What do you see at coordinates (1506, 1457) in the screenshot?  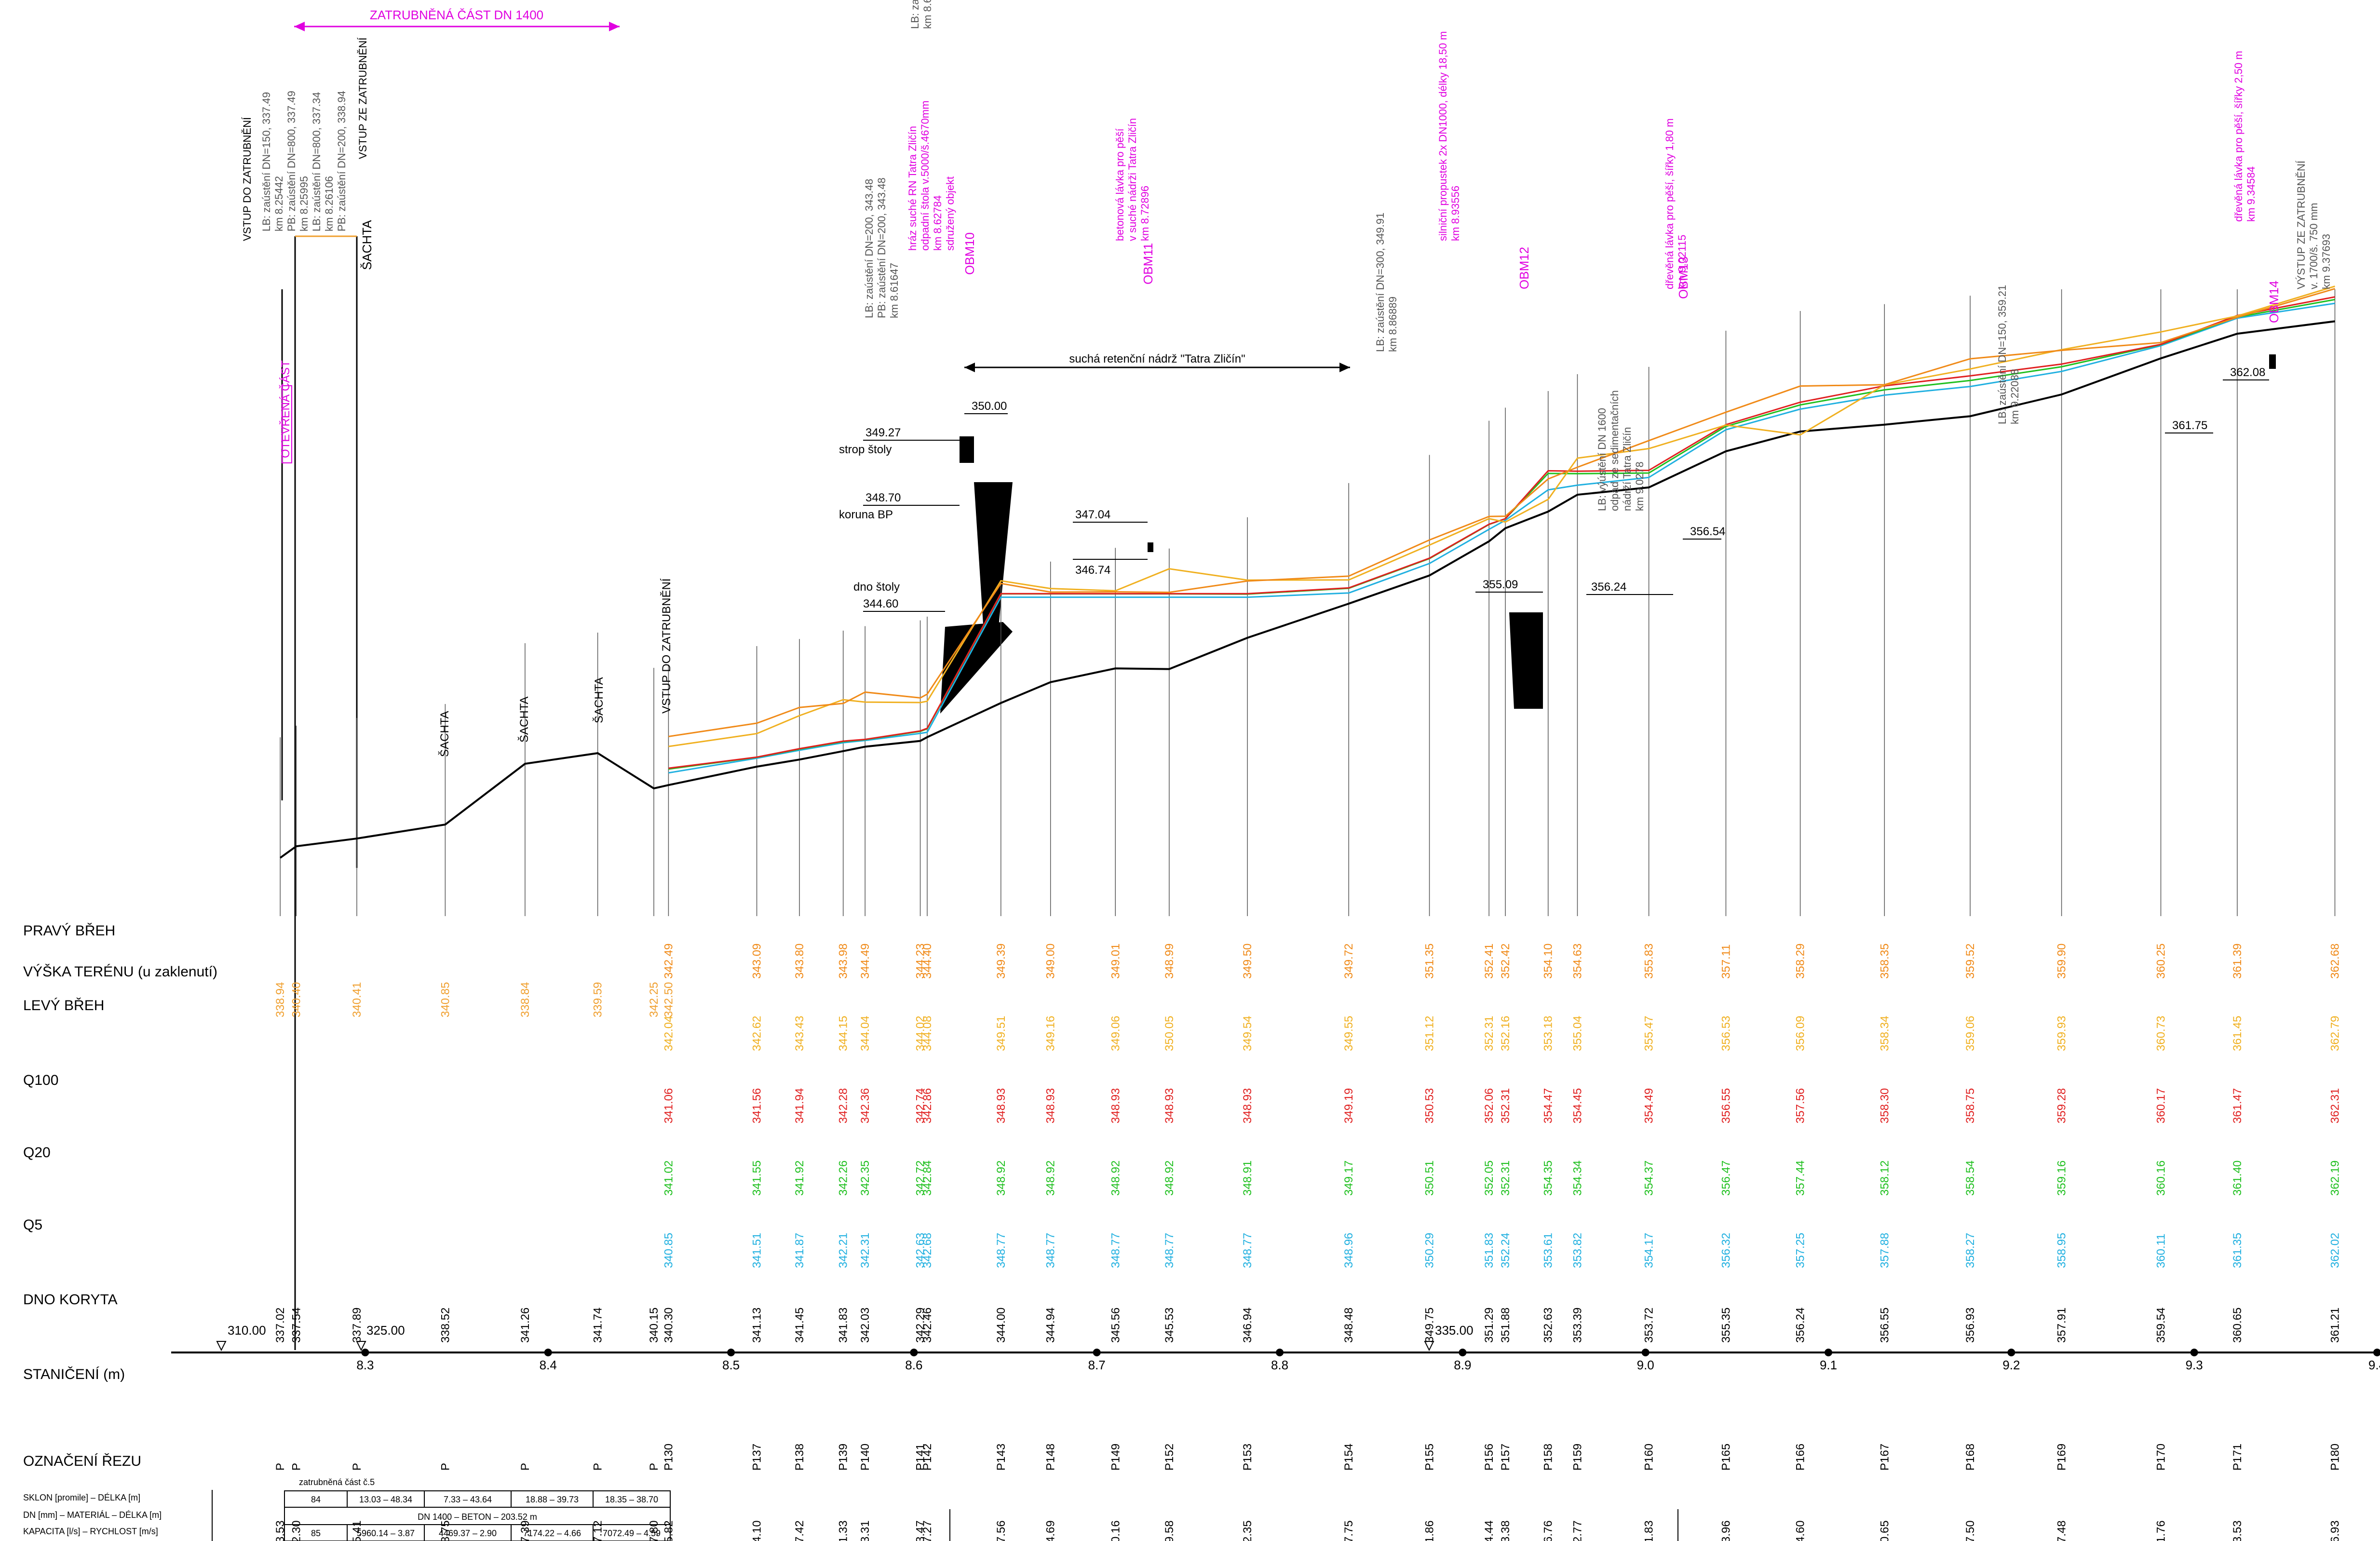 I see `section-name: P157` at bounding box center [1506, 1457].